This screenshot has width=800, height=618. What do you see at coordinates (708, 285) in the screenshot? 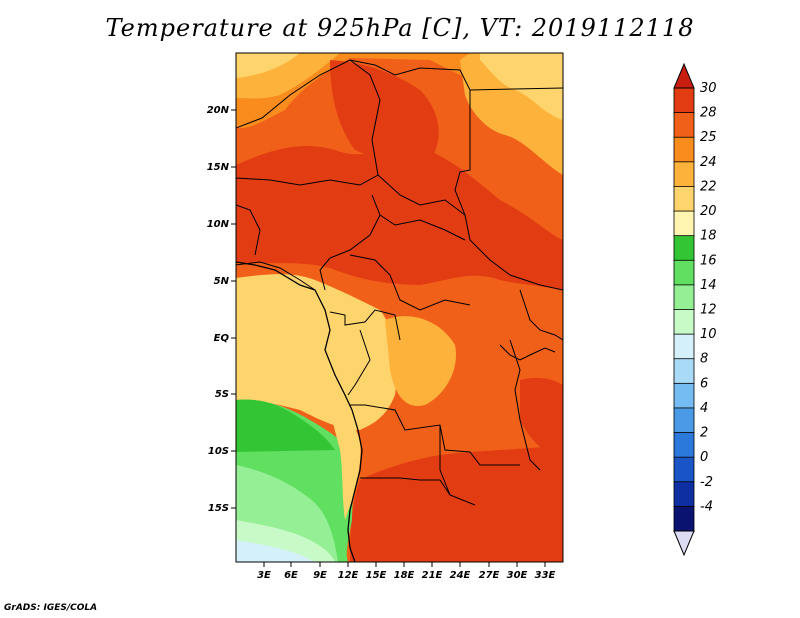
I see `colorbar-label: 14` at bounding box center [708, 285].